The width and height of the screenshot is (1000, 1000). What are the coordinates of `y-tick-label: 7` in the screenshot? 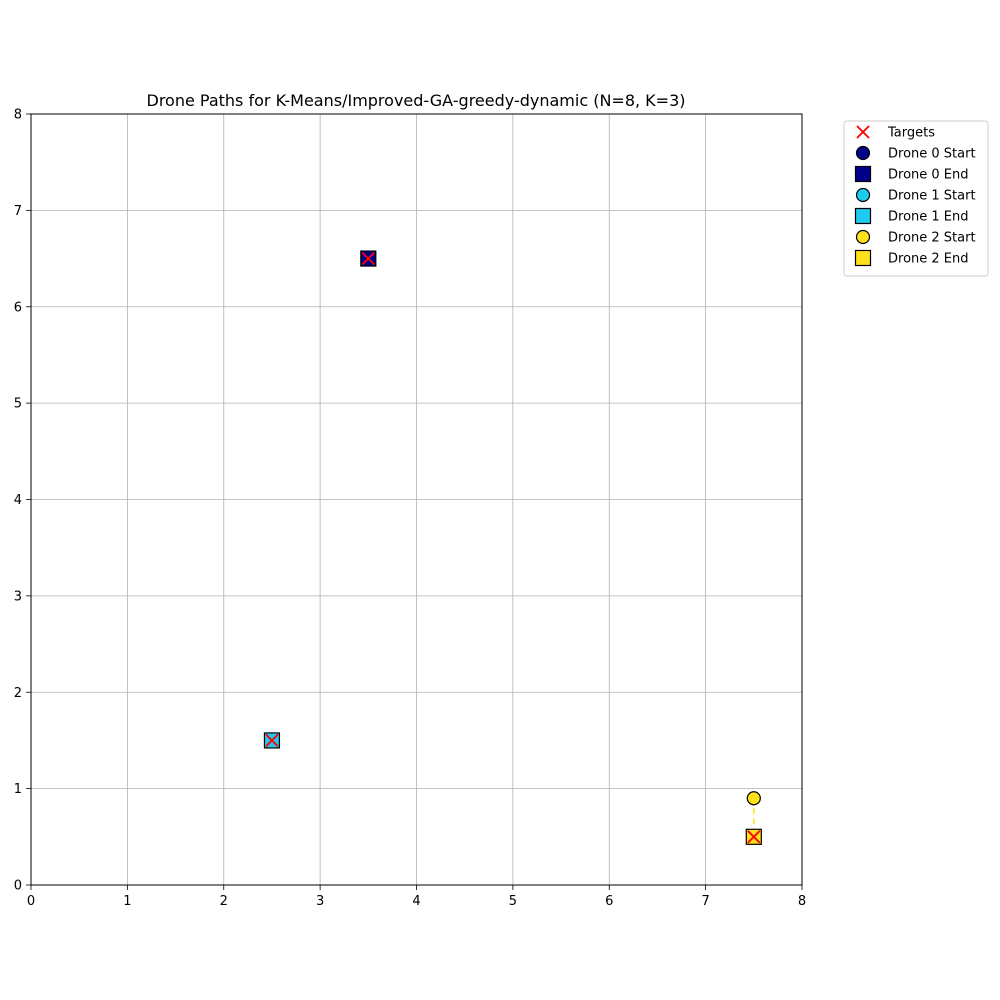 It's located at (18, 211).